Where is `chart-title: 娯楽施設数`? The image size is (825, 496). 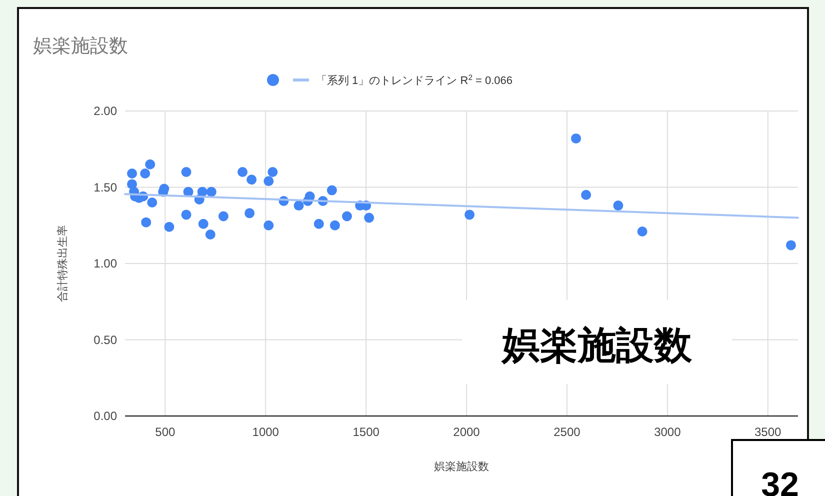 chart-title: 娯楽施設数 is located at coordinates (80, 46).